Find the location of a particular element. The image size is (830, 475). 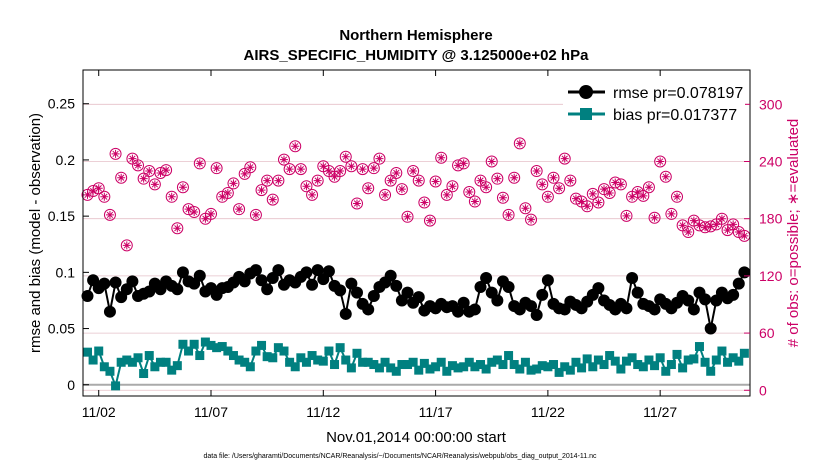

x-axis-label: Nov.01,2014 00:00:00 start is located at coordinates (416, 437).